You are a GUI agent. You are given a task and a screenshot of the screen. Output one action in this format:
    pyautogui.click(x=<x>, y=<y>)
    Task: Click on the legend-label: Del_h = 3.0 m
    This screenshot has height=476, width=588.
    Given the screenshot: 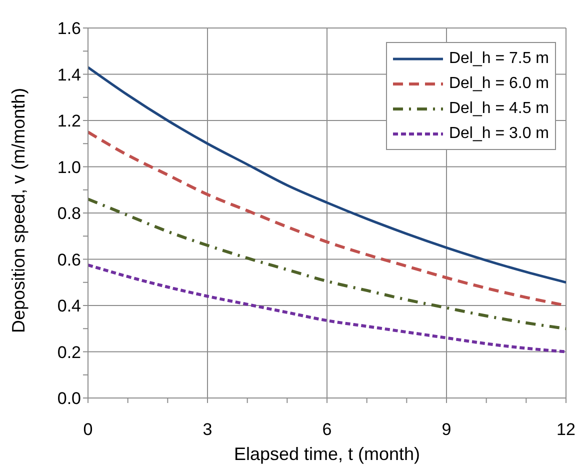 What is the action you would take?
    pyautogui.click(x=498, y=134)
    